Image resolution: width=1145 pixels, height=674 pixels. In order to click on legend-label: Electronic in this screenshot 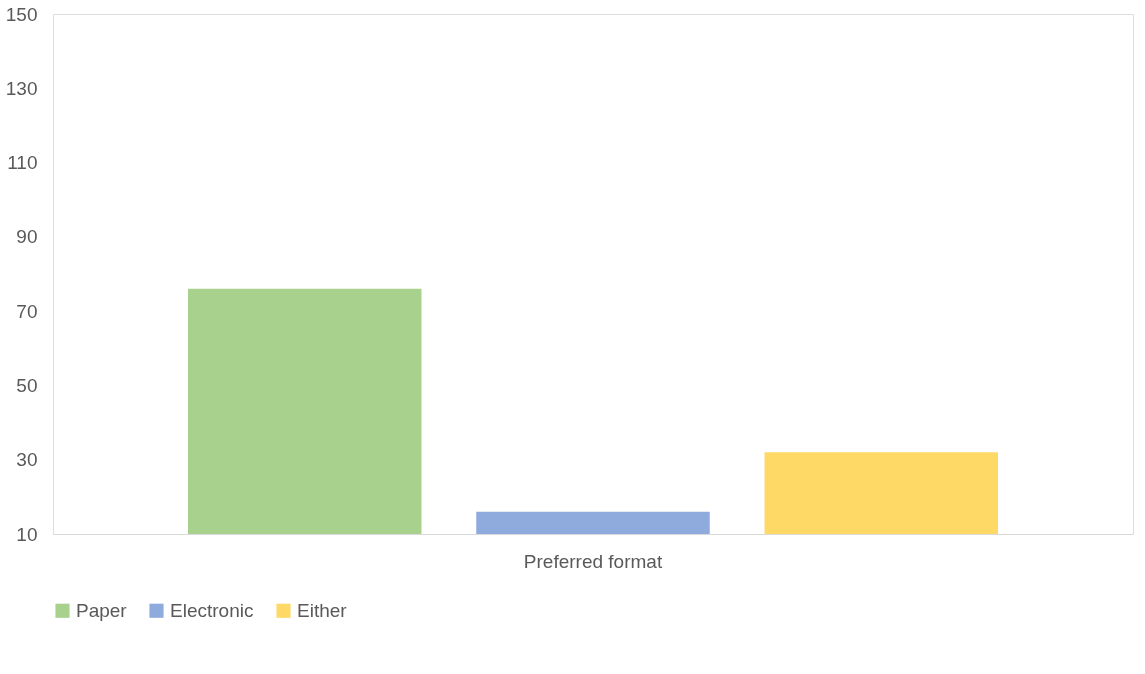, I will do `click(212, 610)`.